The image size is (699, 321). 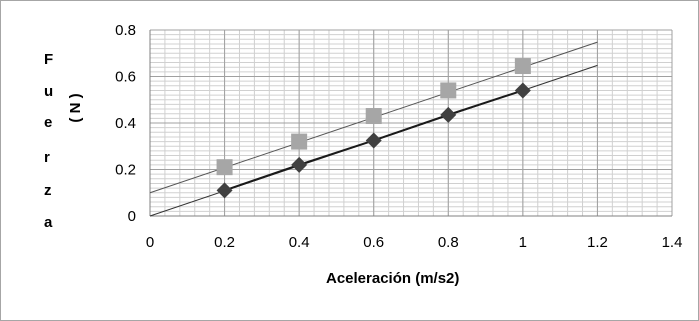 What do you see at coordinates (299, 242) in the screenshot?
I see `x-tick-label: 0.4` at bounding box center [299, 242].